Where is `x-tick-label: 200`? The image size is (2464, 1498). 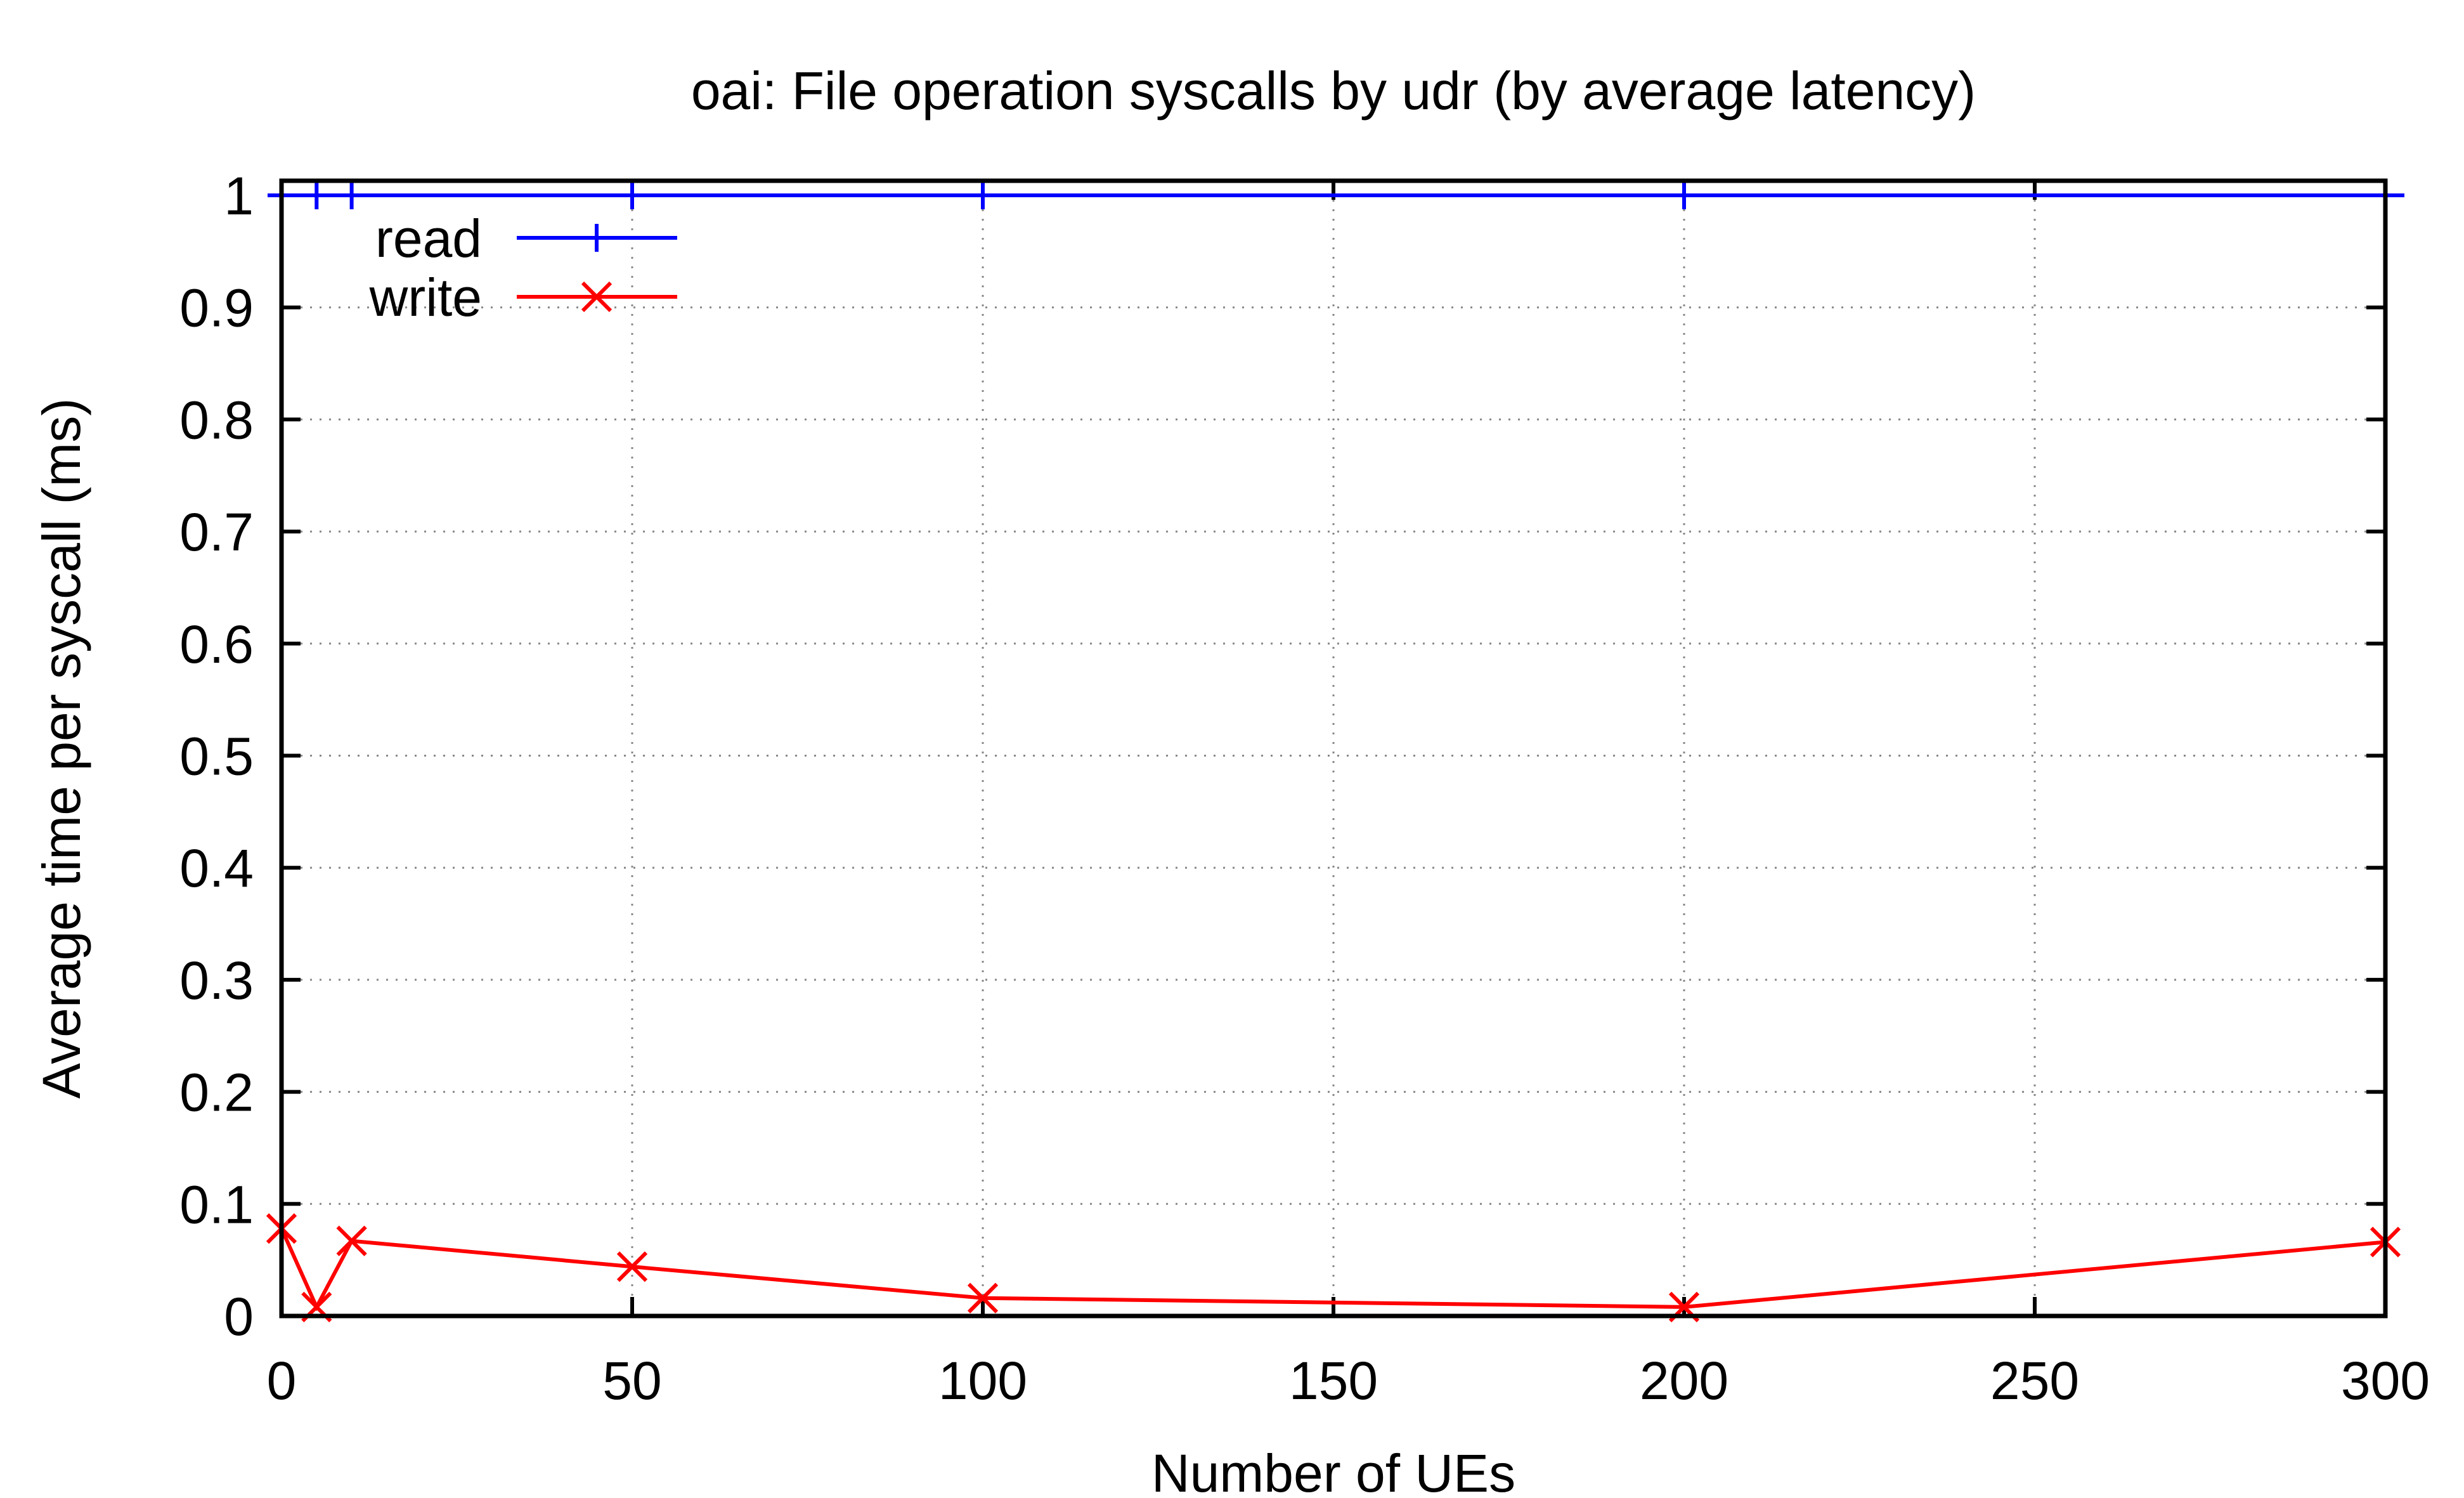 x-tick-label: 200 is located at coordinates (1684, 1381).